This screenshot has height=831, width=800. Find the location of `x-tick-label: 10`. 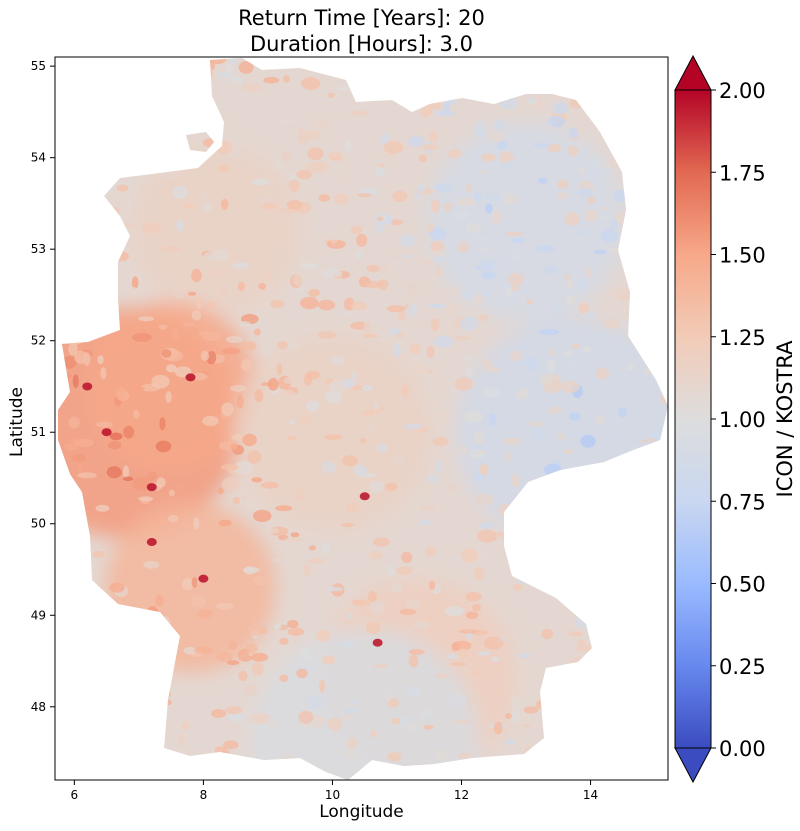

x-tick-label: 10 is located at coordinates (332, 795).